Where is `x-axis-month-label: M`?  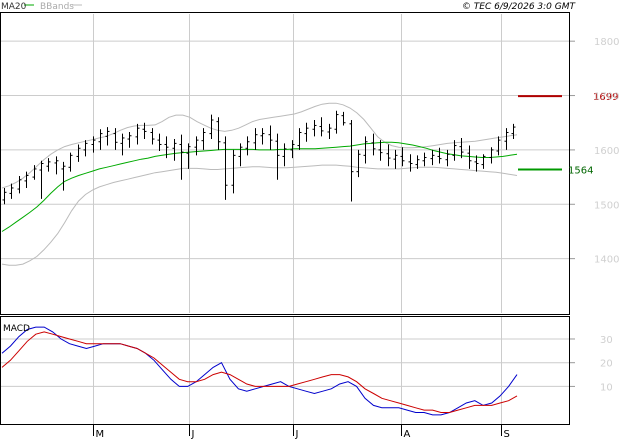 x-axis-month-label: M is located at coordinates (100, 434).